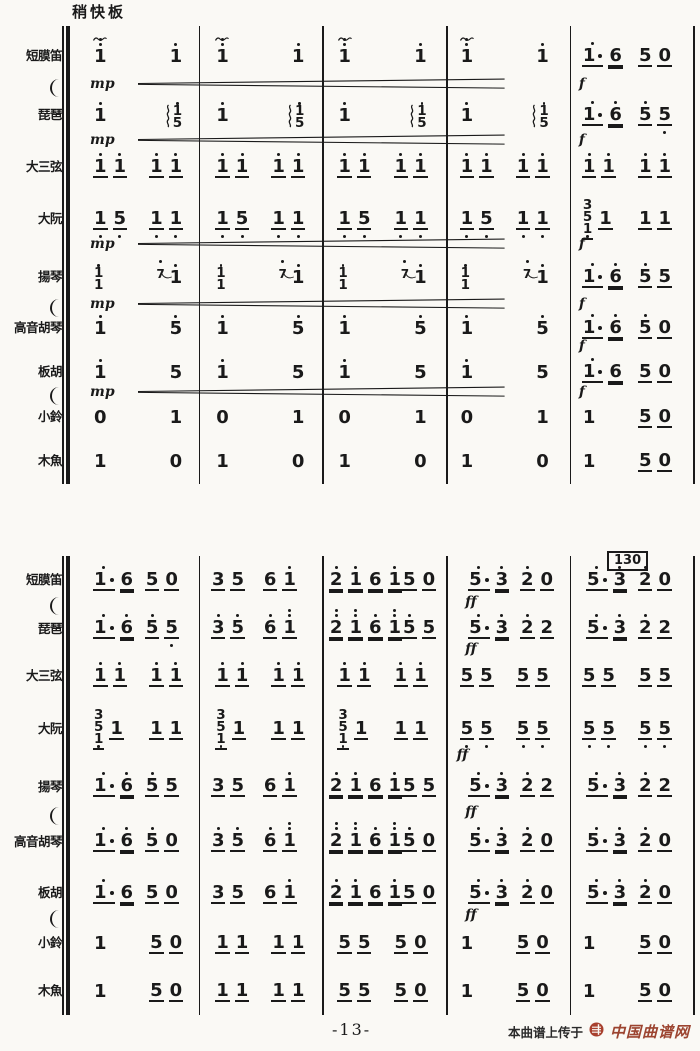  What do you see at coordinates (645, 785) in the screenshot?
I see `note-digit: 2` at bounding box center [645, 785].